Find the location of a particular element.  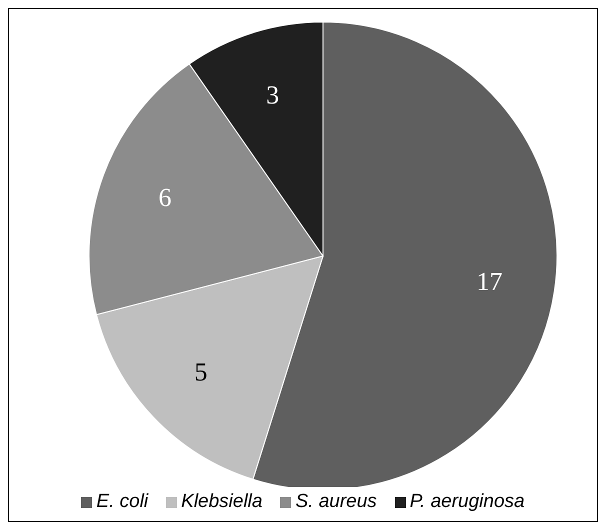

legend-label: E. coli is located at coordinates (121, 502).